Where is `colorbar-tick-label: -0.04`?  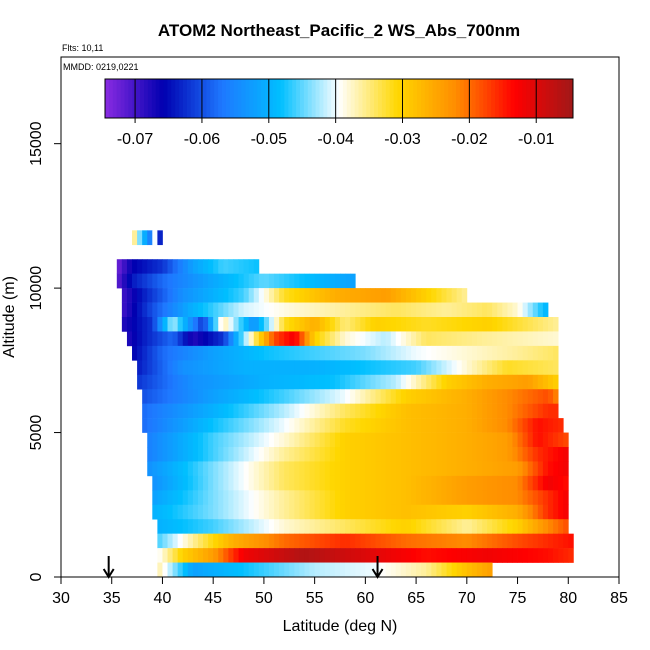
colorbar-tick-label: -0.04 is located at coordinates (335, 139).